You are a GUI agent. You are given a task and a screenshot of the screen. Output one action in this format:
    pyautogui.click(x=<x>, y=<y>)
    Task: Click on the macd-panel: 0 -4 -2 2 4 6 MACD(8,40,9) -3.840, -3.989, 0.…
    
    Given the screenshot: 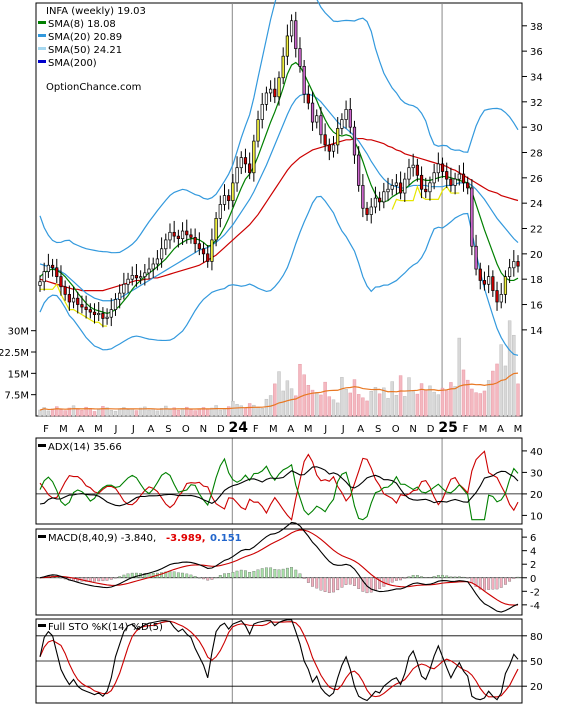 What is the action you would take?
    pyautogui.click(x=287, y=568)
    